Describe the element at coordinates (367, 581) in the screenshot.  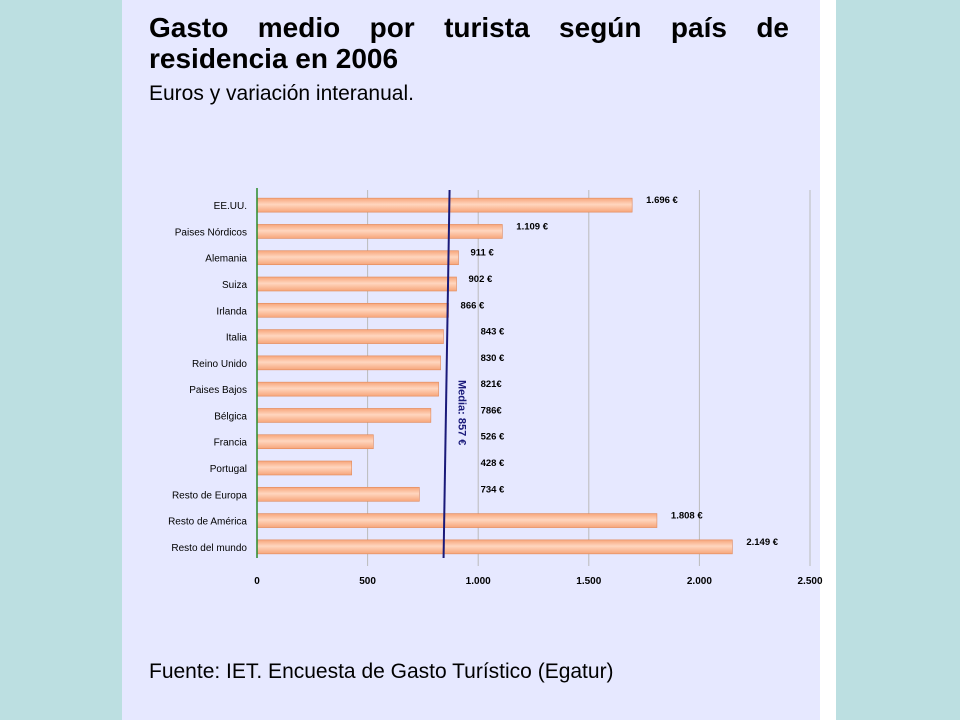
I see `x-tick-label: 500` at that location.